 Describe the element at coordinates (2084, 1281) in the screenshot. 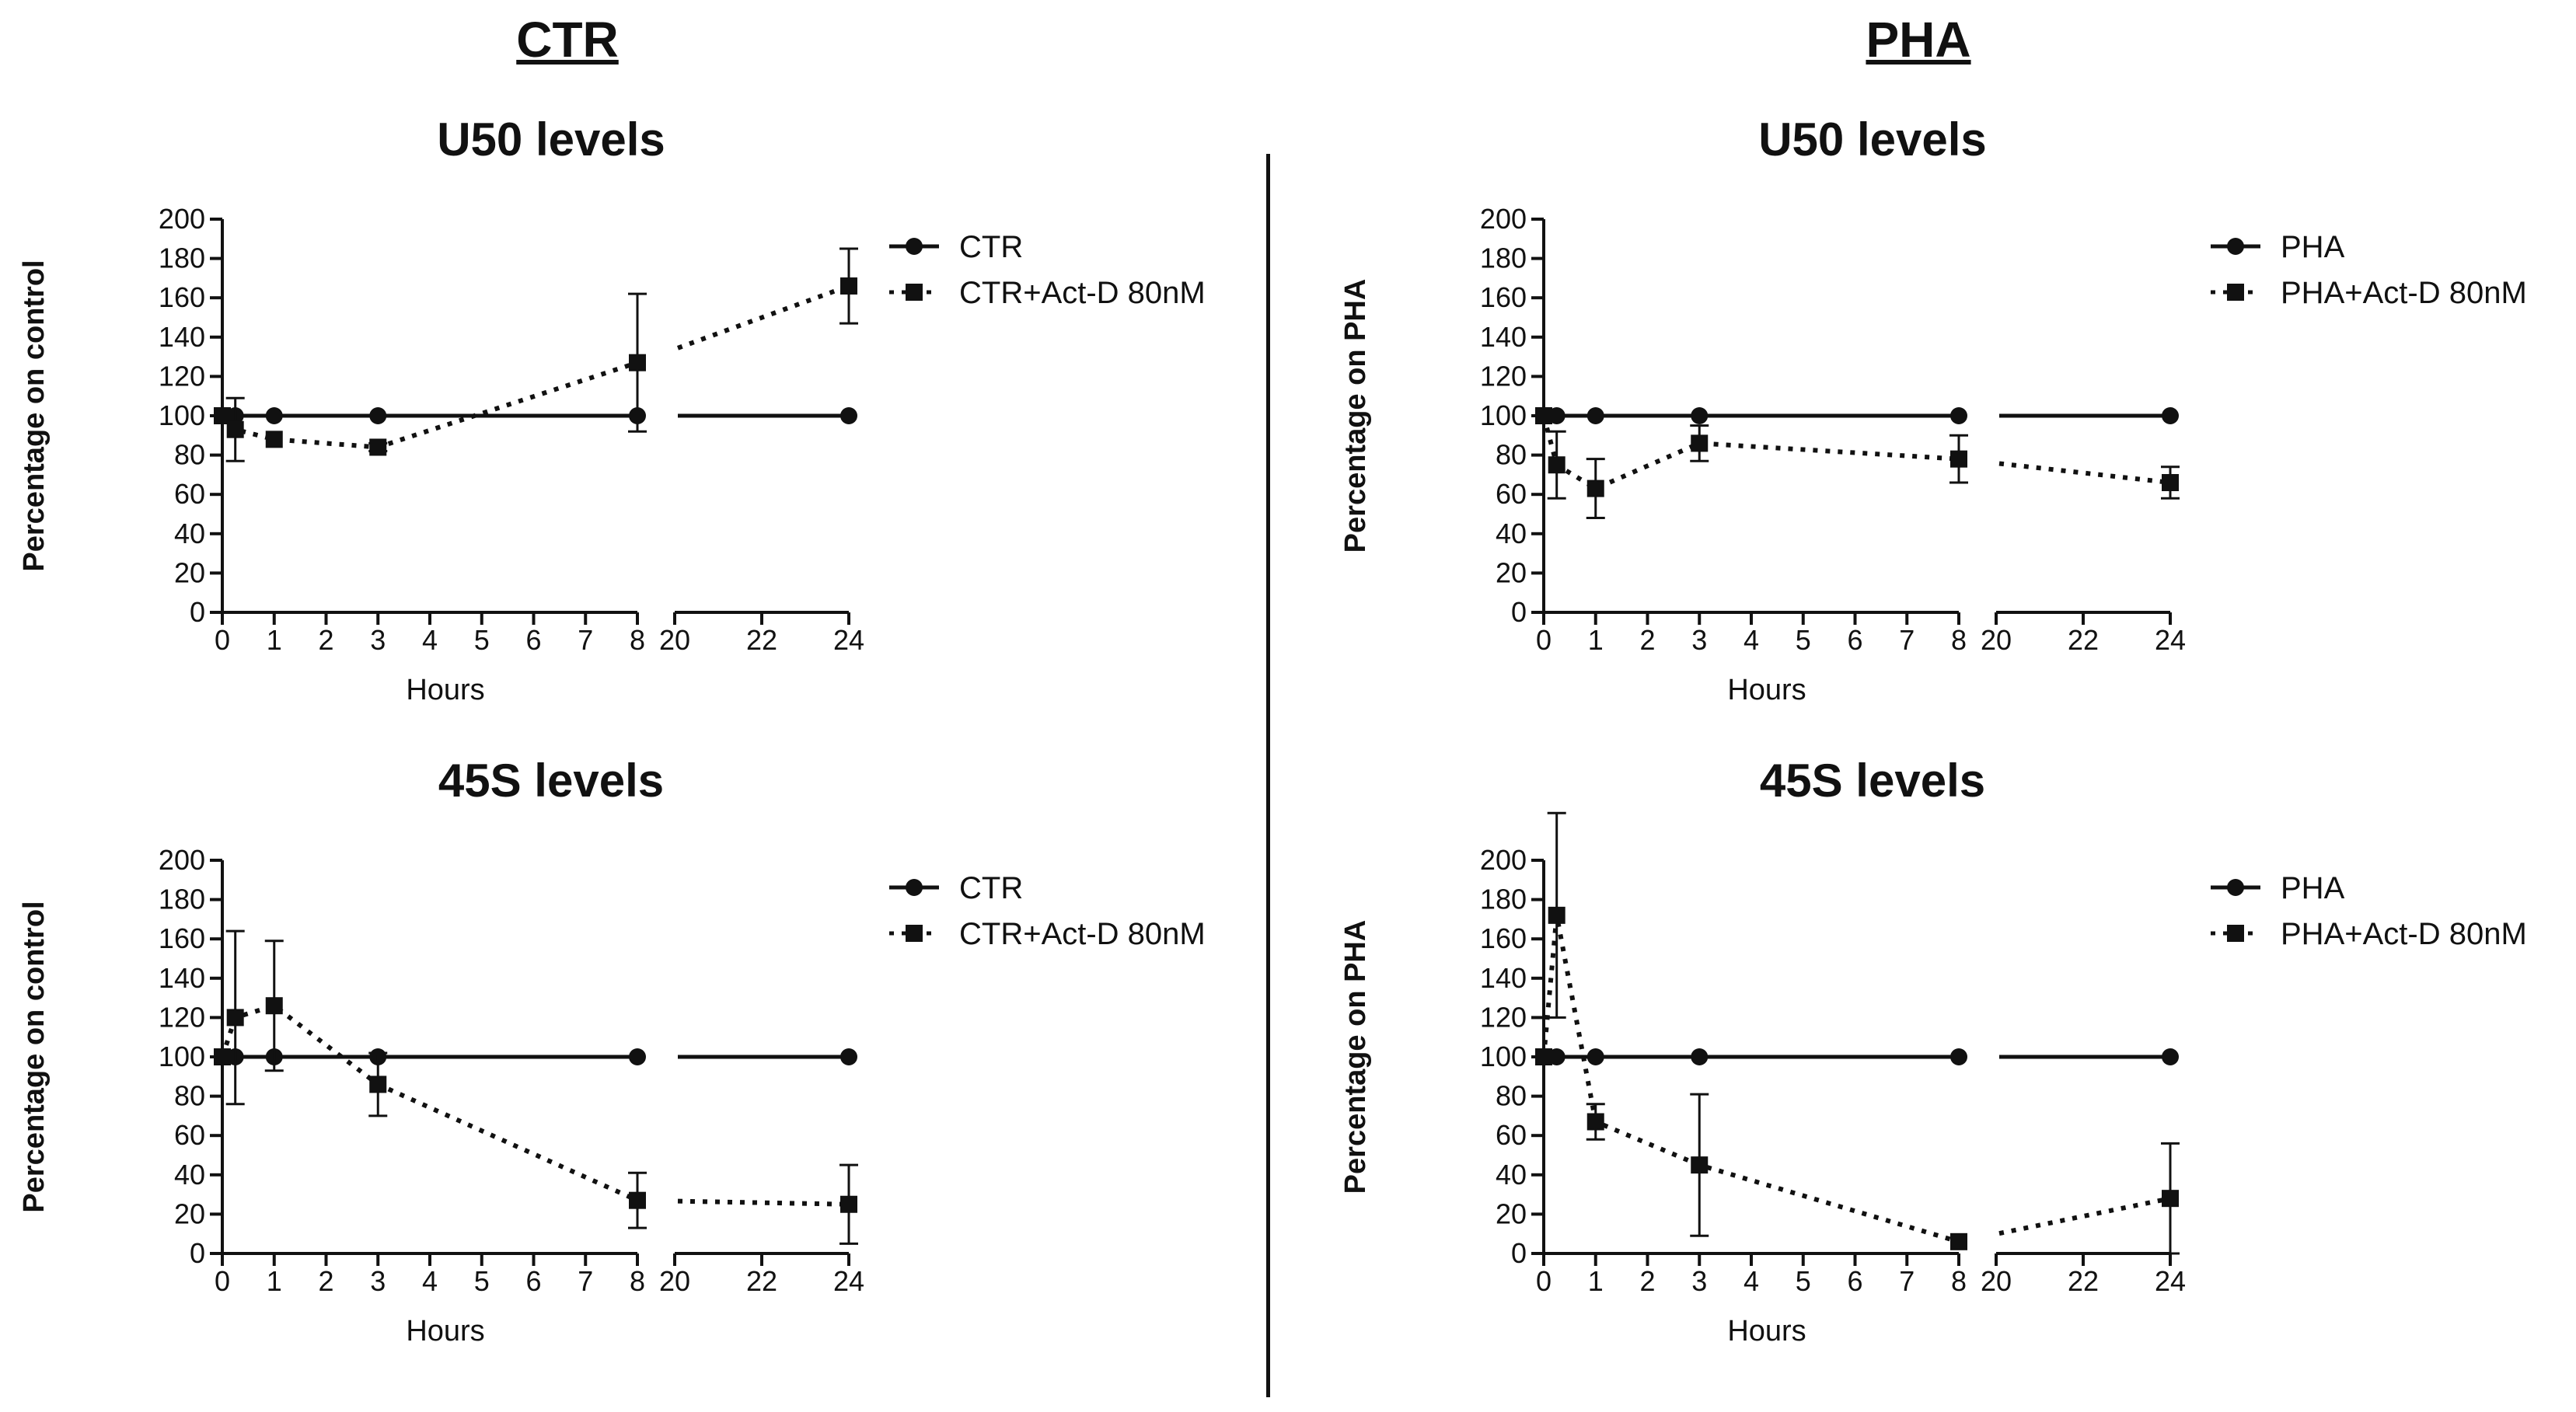

I see `x-tick-label: 22` at that location.